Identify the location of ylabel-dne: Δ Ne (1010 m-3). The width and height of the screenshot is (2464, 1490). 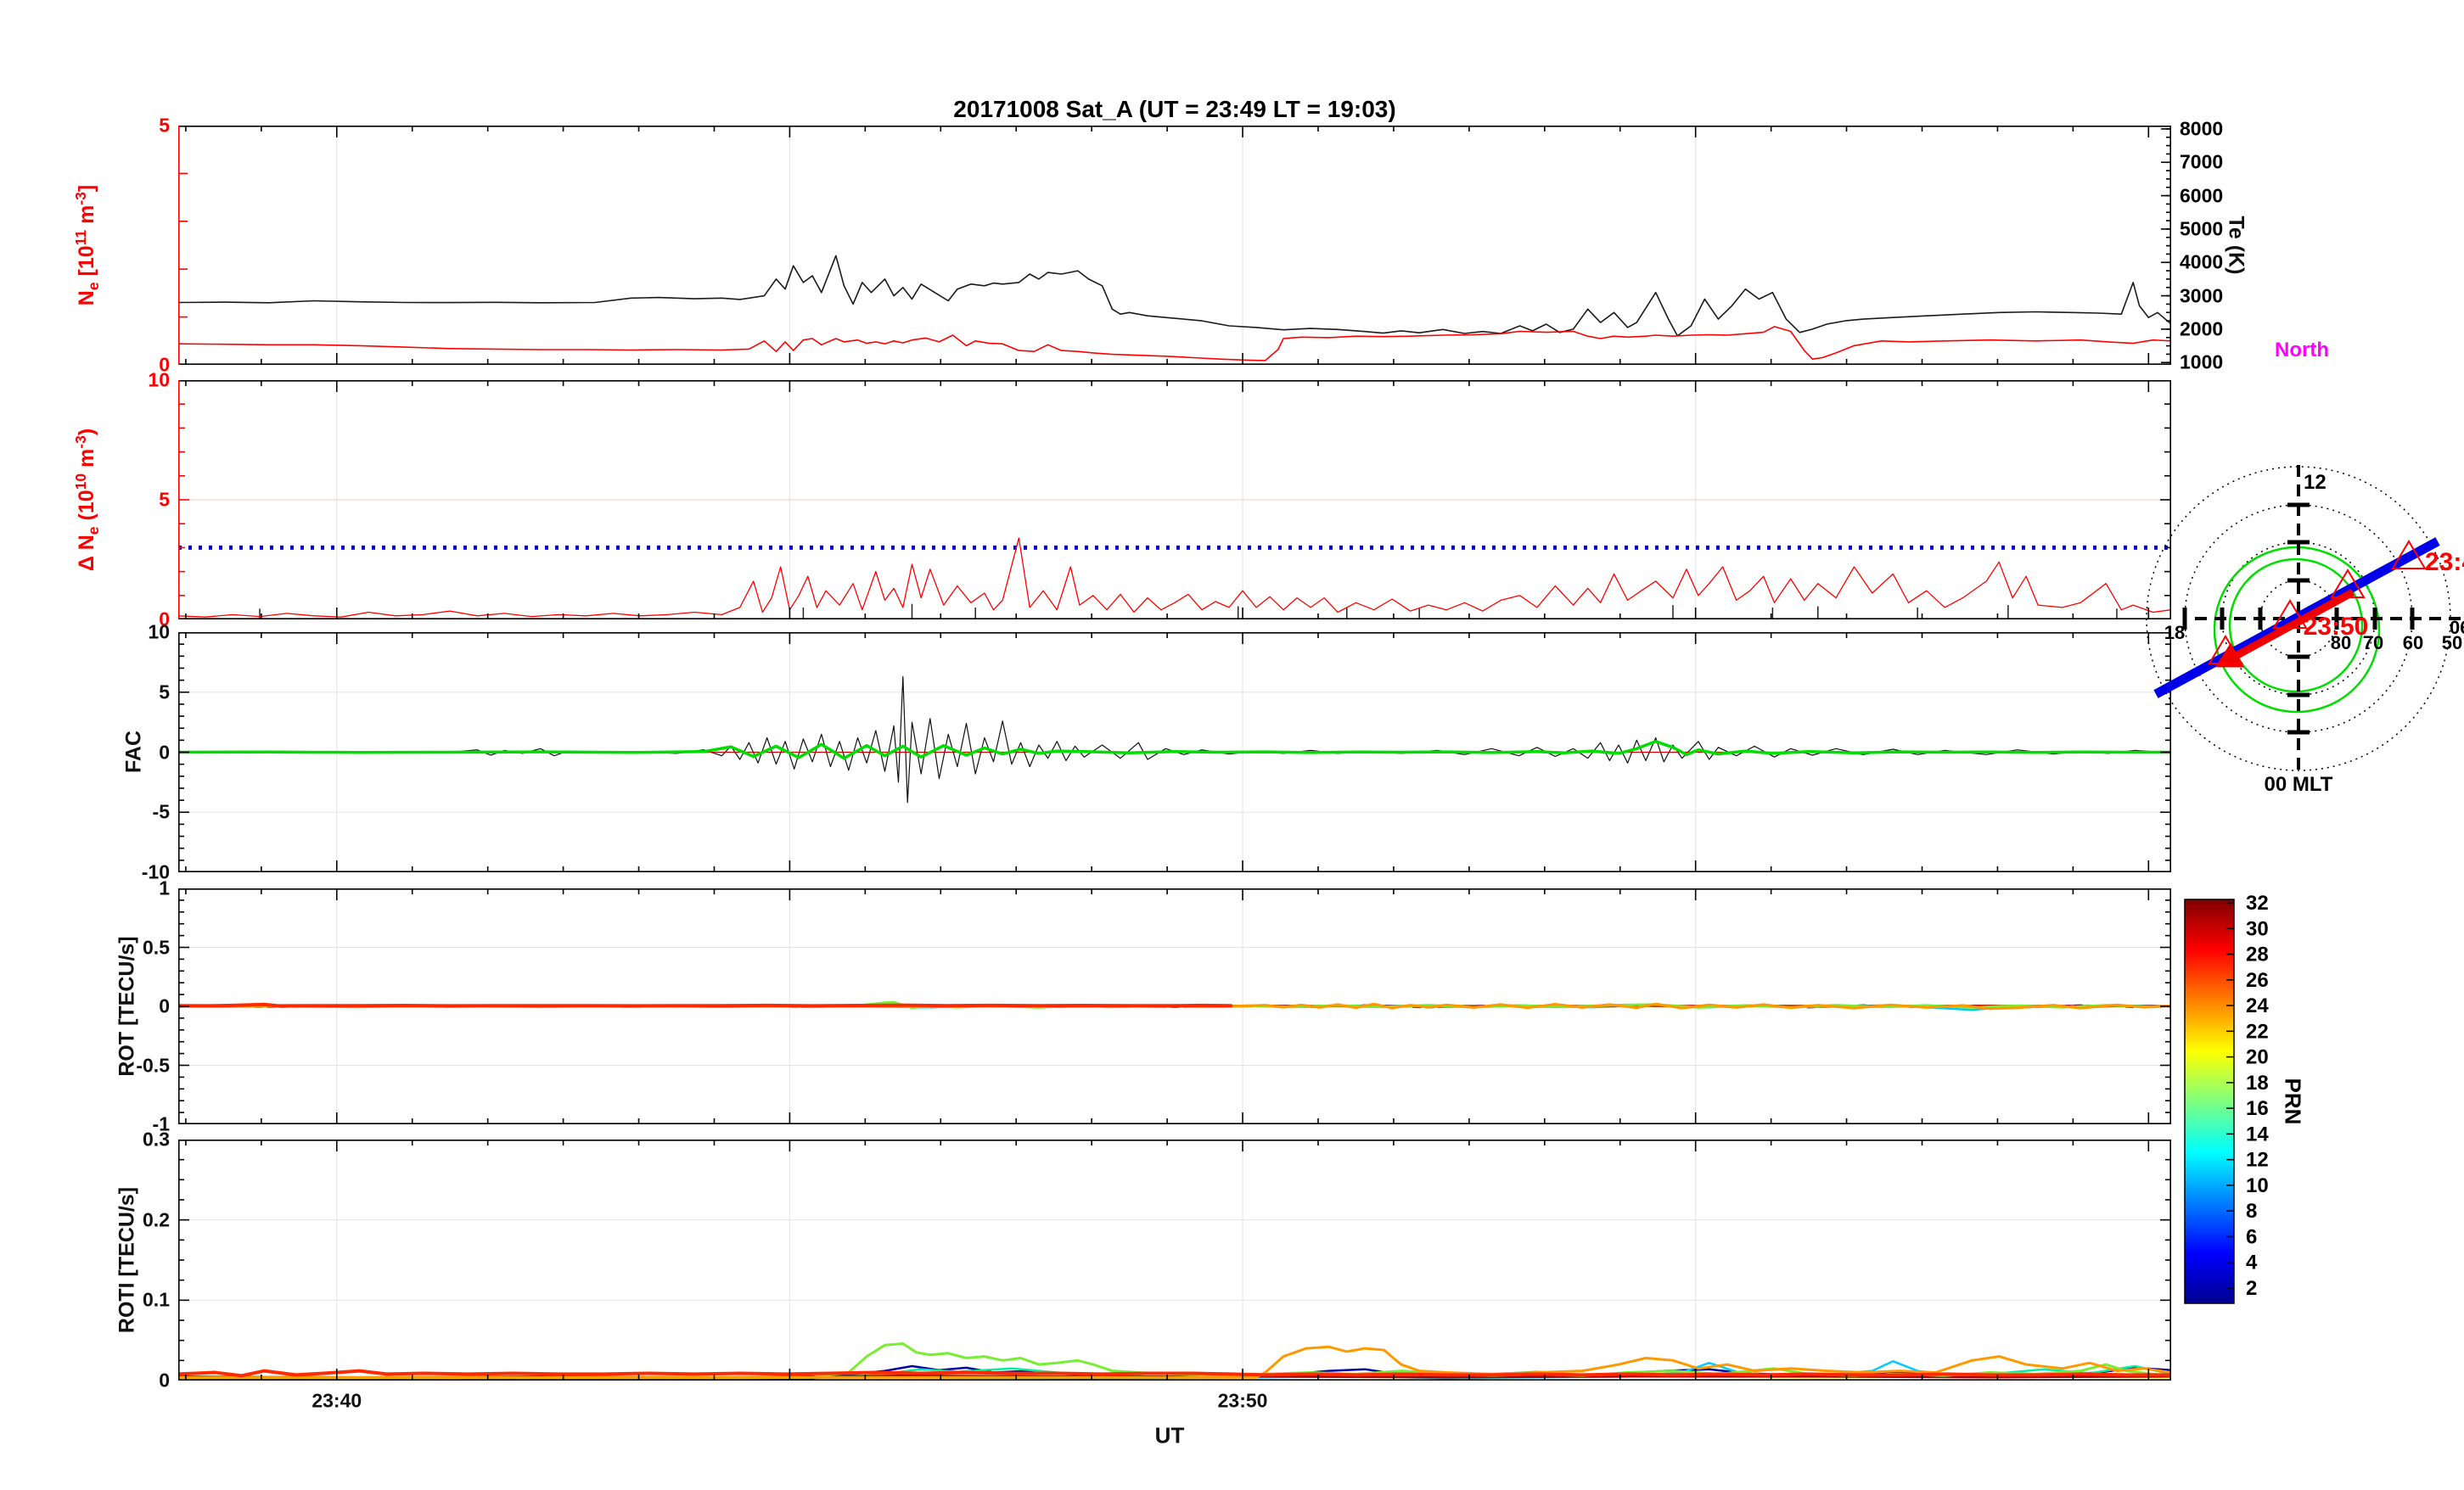
(87, 500).